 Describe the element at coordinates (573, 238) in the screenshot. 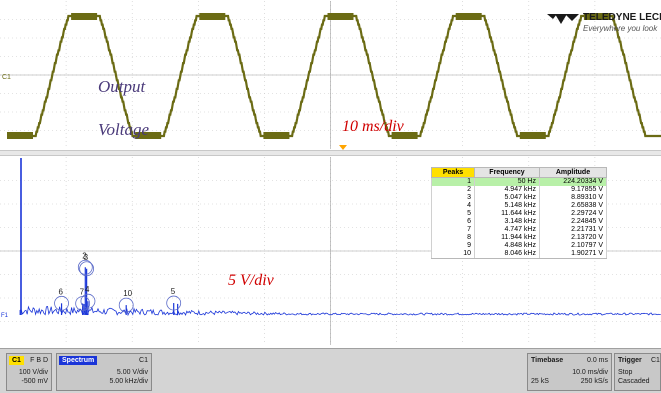

I see `peak-amplitude: 2.13720 V` at that location.